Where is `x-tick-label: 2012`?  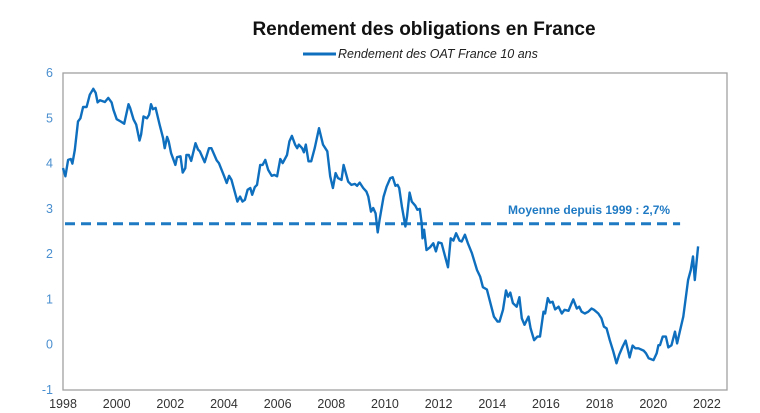
x-tick-label: 2012 is located at coordinates (439, 404).